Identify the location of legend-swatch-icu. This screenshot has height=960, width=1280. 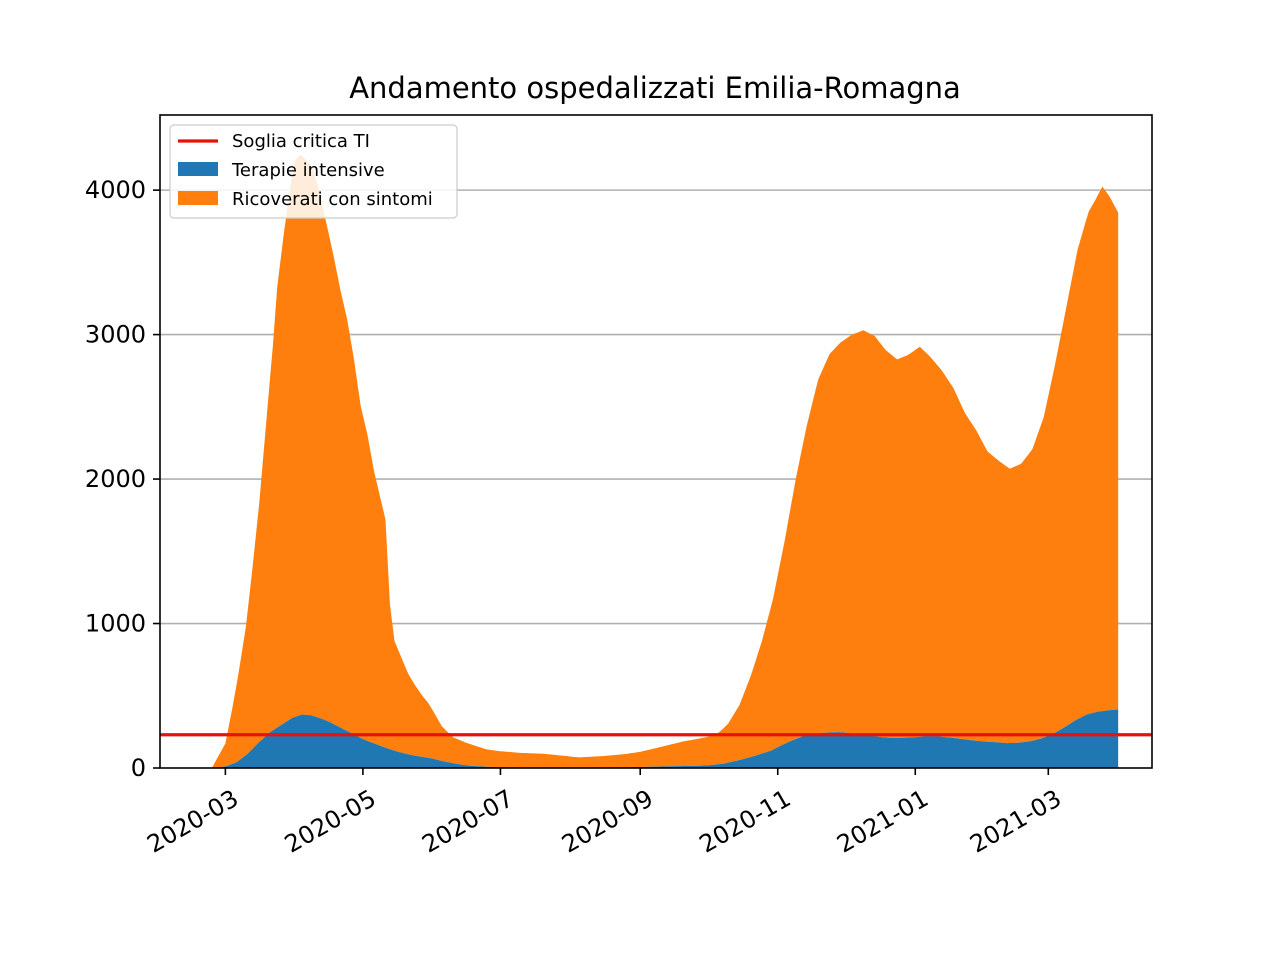
(198, 169).